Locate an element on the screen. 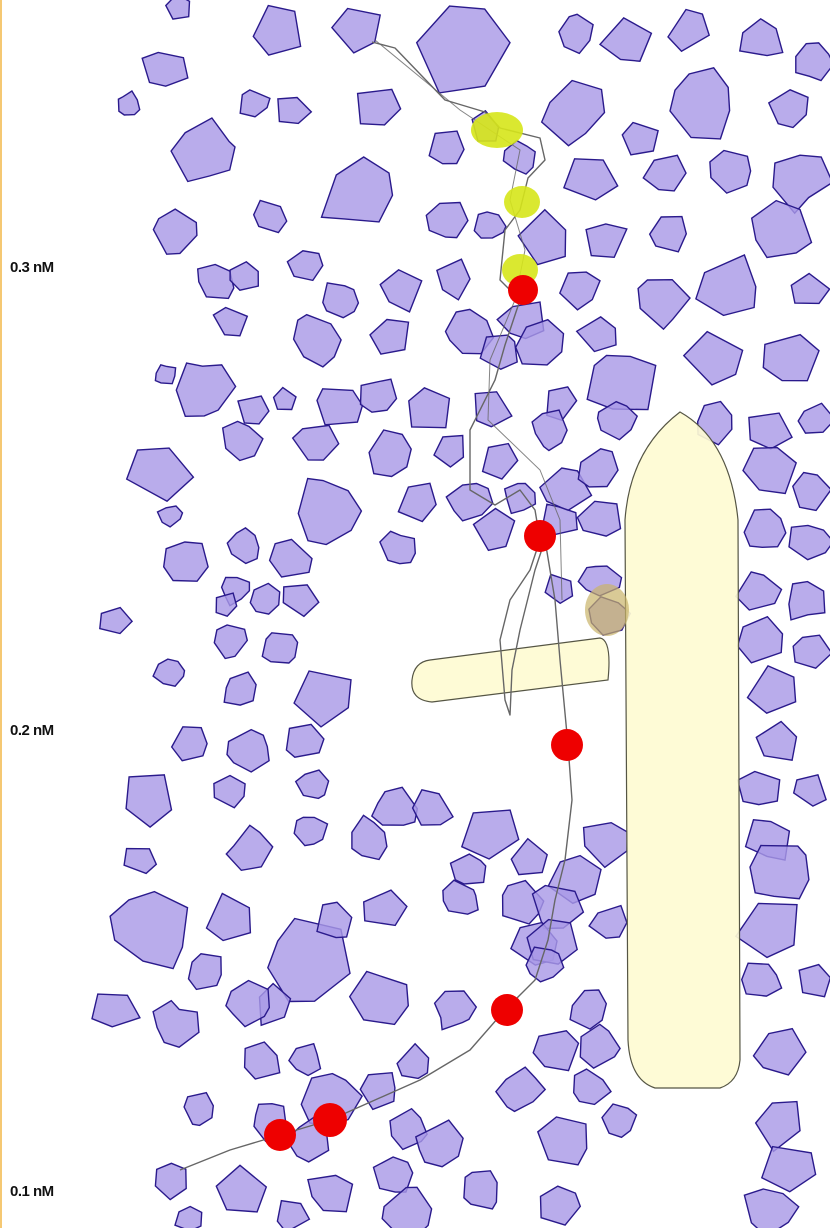 The width and height of the screenshot is (830, 1228). vertical-channel is located at coordinates (682, 750).